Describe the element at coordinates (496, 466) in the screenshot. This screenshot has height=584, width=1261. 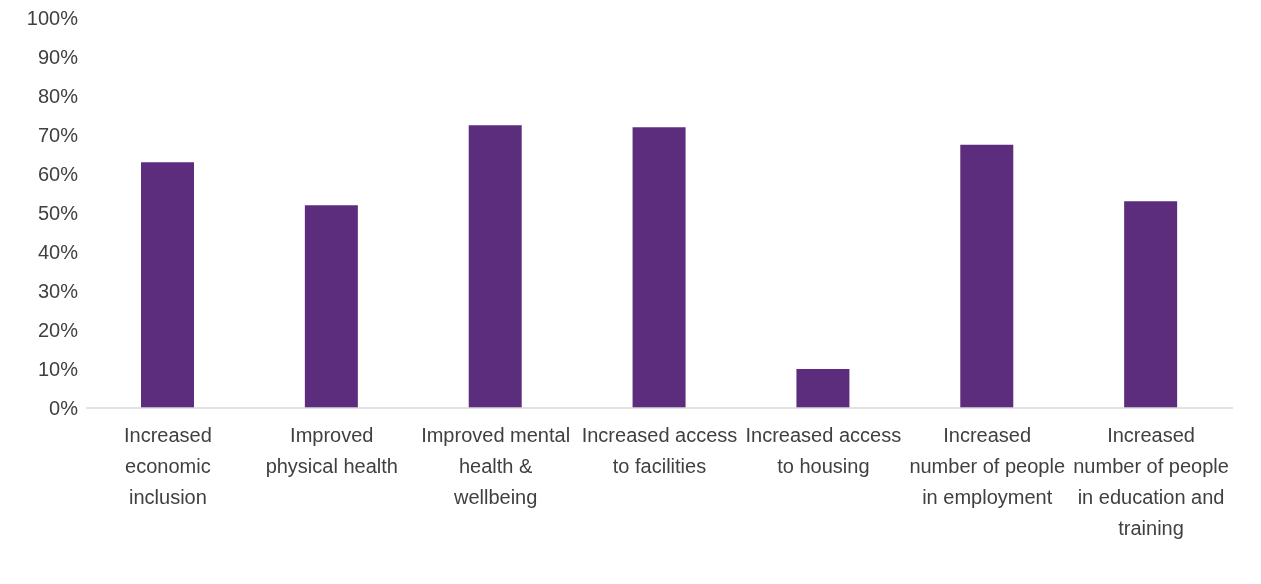
I see `x-tick-label: Improved mental health & wellbeing` at that location.